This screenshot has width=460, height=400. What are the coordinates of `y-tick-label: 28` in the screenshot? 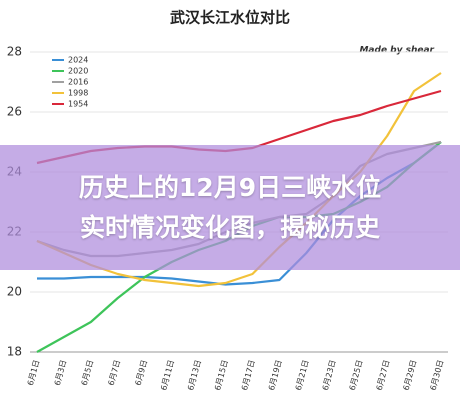 It's located at (14, 52).